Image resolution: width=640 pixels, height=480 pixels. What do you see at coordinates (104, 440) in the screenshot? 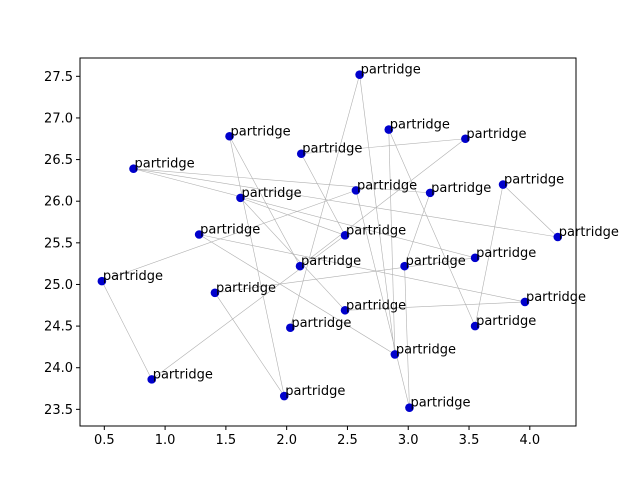
I see `x-tick-label: 0.5` at bounding box center [104, 440].